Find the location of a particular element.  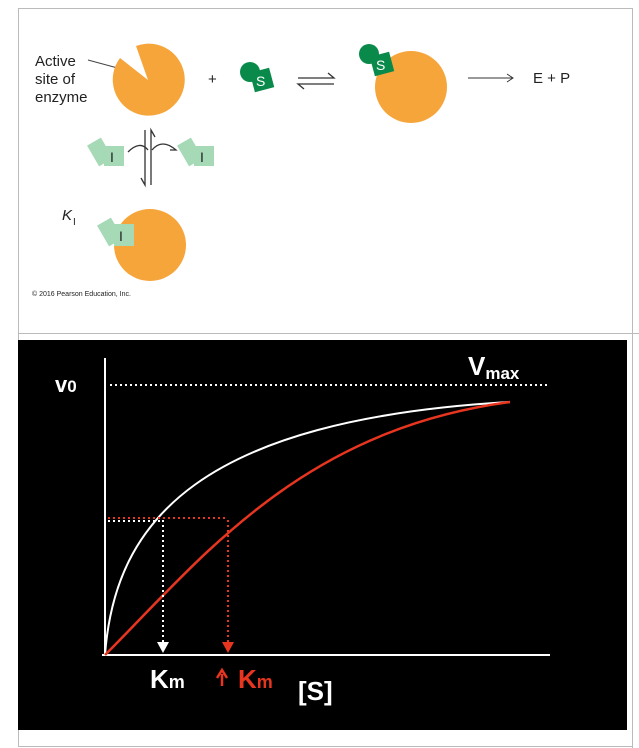

x-axis-label: [S] is located at coordinates (315, 691).